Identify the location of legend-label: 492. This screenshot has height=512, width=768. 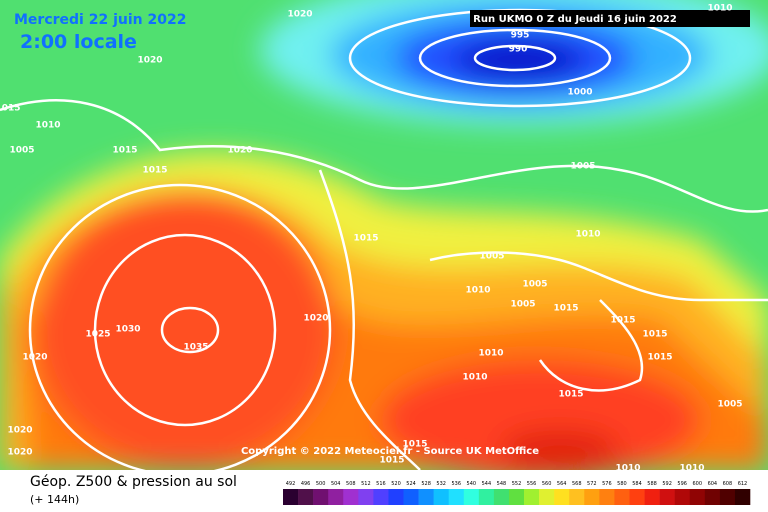
(291, 484).